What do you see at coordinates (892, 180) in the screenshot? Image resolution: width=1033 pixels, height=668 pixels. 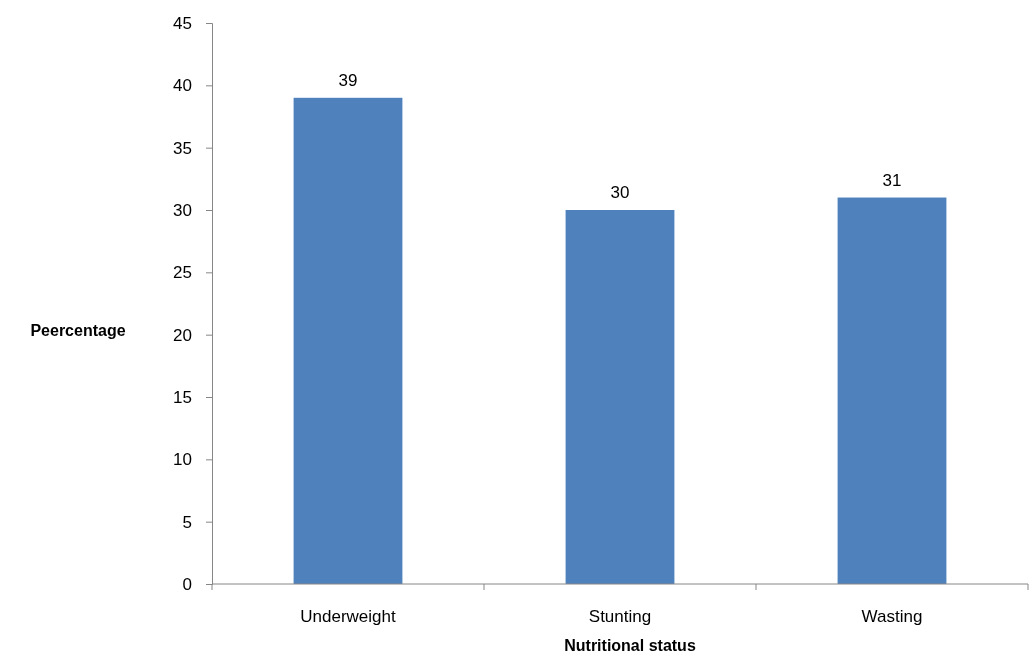 I see `data-label: 31` at bounding box center [892, 180].